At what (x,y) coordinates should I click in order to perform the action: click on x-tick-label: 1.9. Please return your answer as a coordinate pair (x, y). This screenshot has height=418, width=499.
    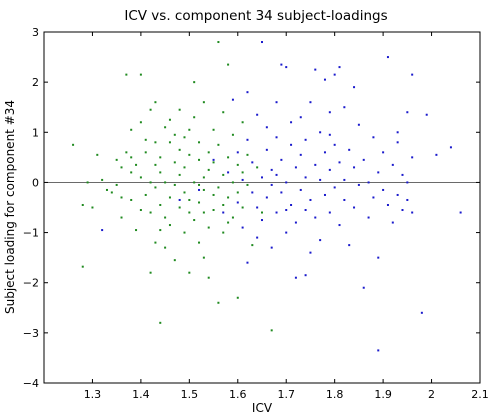
    Looking at the image, I should click on (383, 394).